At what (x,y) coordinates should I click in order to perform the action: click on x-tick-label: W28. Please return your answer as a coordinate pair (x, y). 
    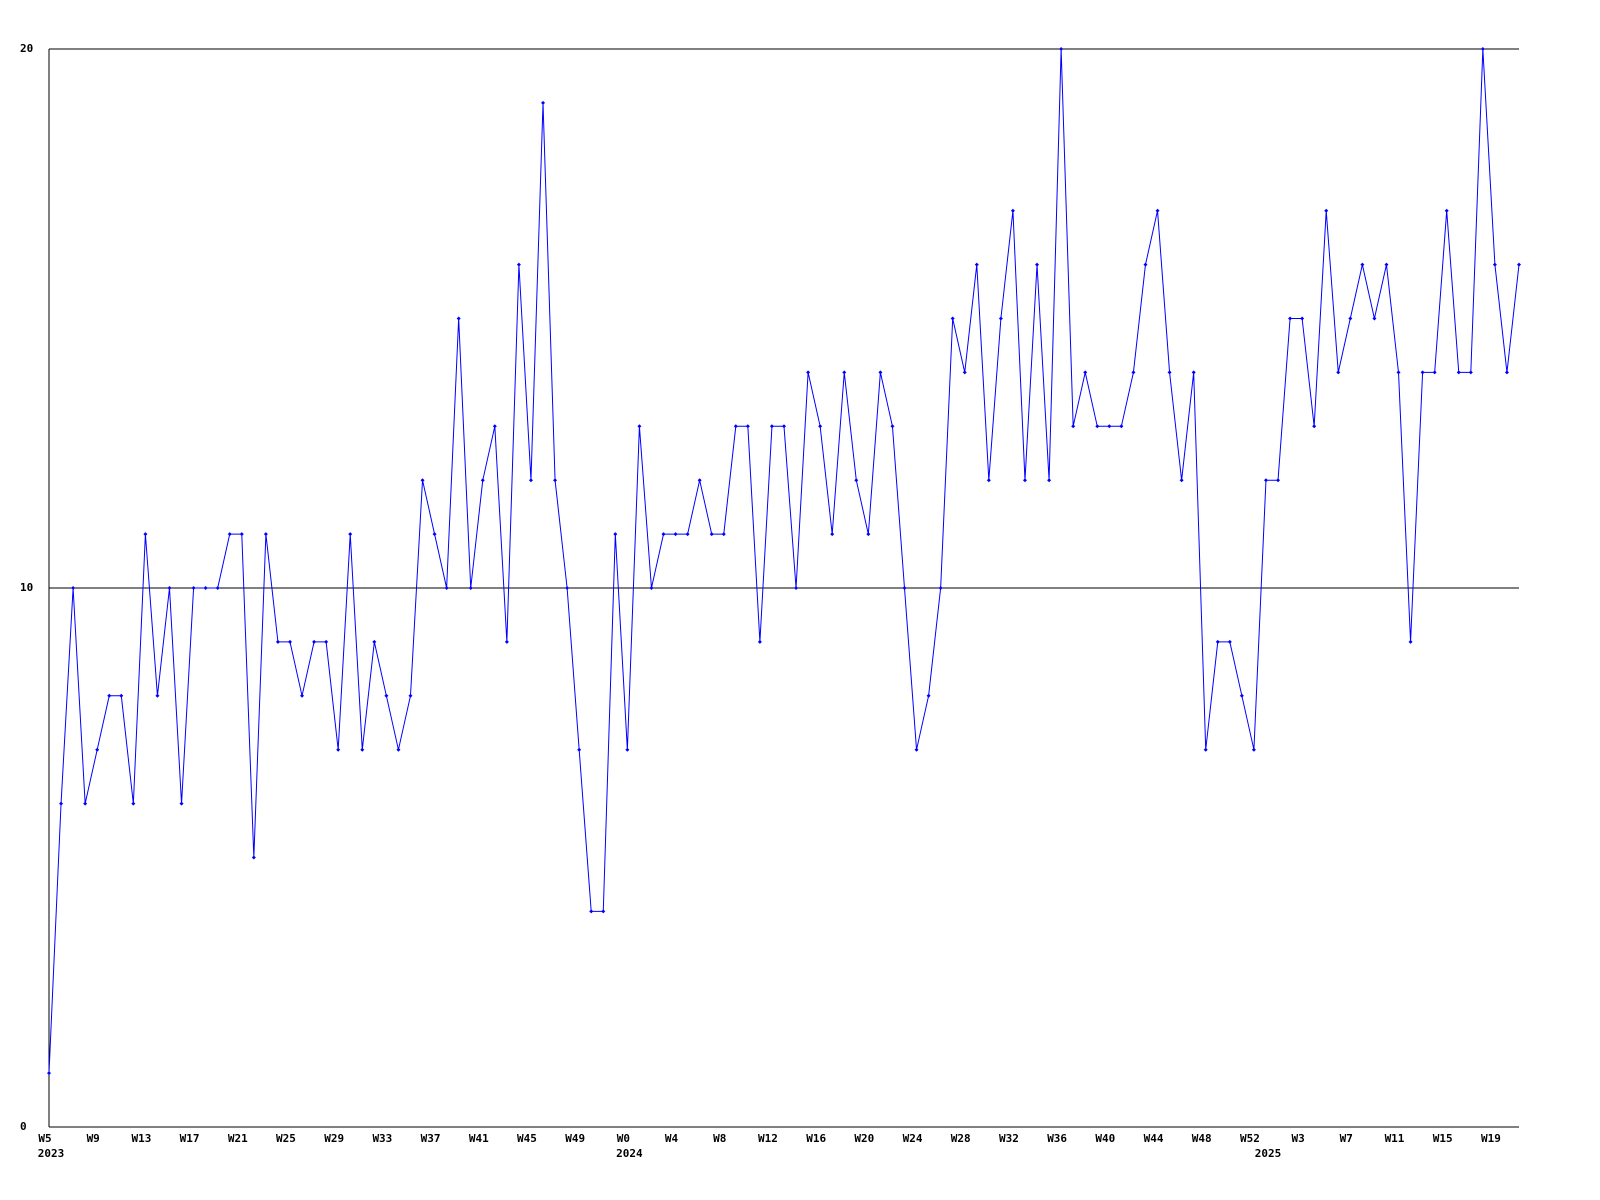
    Looking at the image, I should click on (961, 1138).